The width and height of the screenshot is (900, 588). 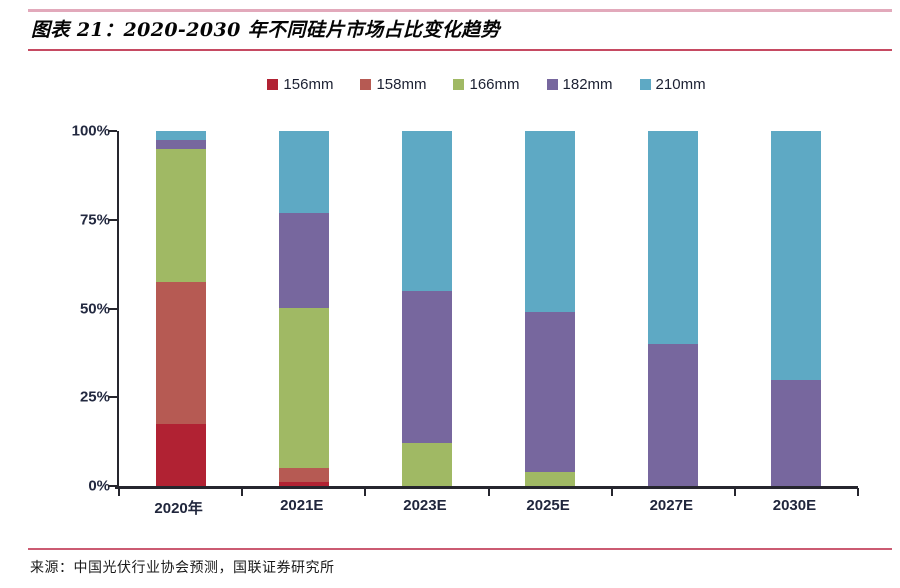 I want to click on chart-title: 图表 21：2020-2030 年不同硅片市场占比变化趋势, so click(x=265, y=30).